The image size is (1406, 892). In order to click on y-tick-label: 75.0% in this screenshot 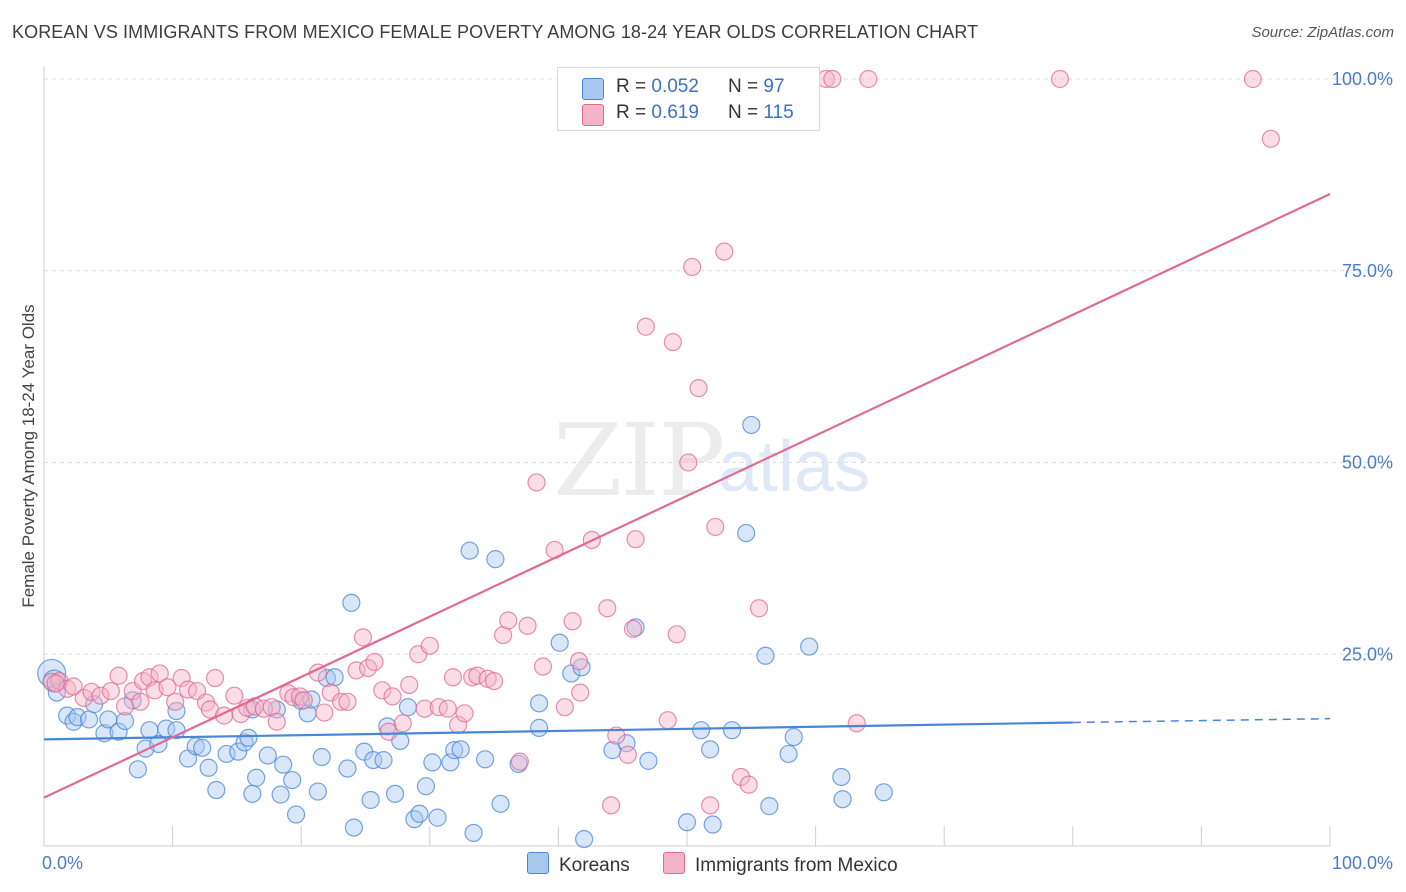, I will do `click(1367, 271)`.